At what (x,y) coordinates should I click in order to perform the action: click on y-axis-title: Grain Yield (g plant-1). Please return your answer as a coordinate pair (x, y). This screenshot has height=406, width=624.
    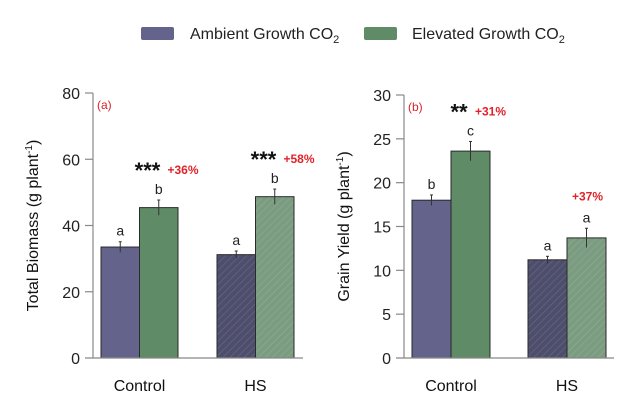
    Looking at the image, I should click on (344, 226).